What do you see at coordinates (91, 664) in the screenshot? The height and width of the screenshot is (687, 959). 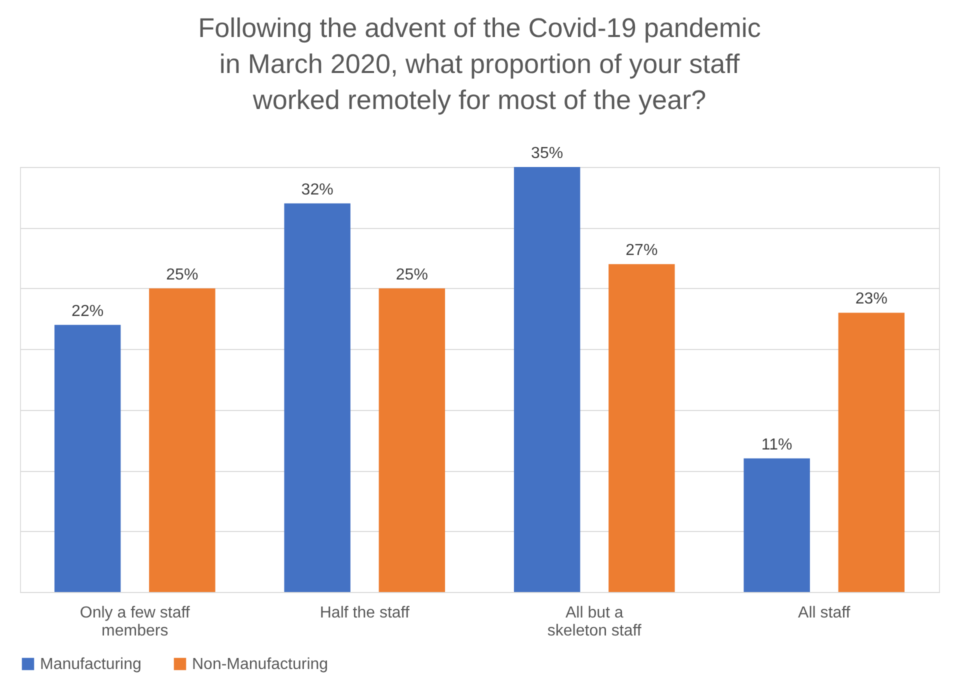 I see `legend-label: Manufacturing` at bounding box center [91, 664].